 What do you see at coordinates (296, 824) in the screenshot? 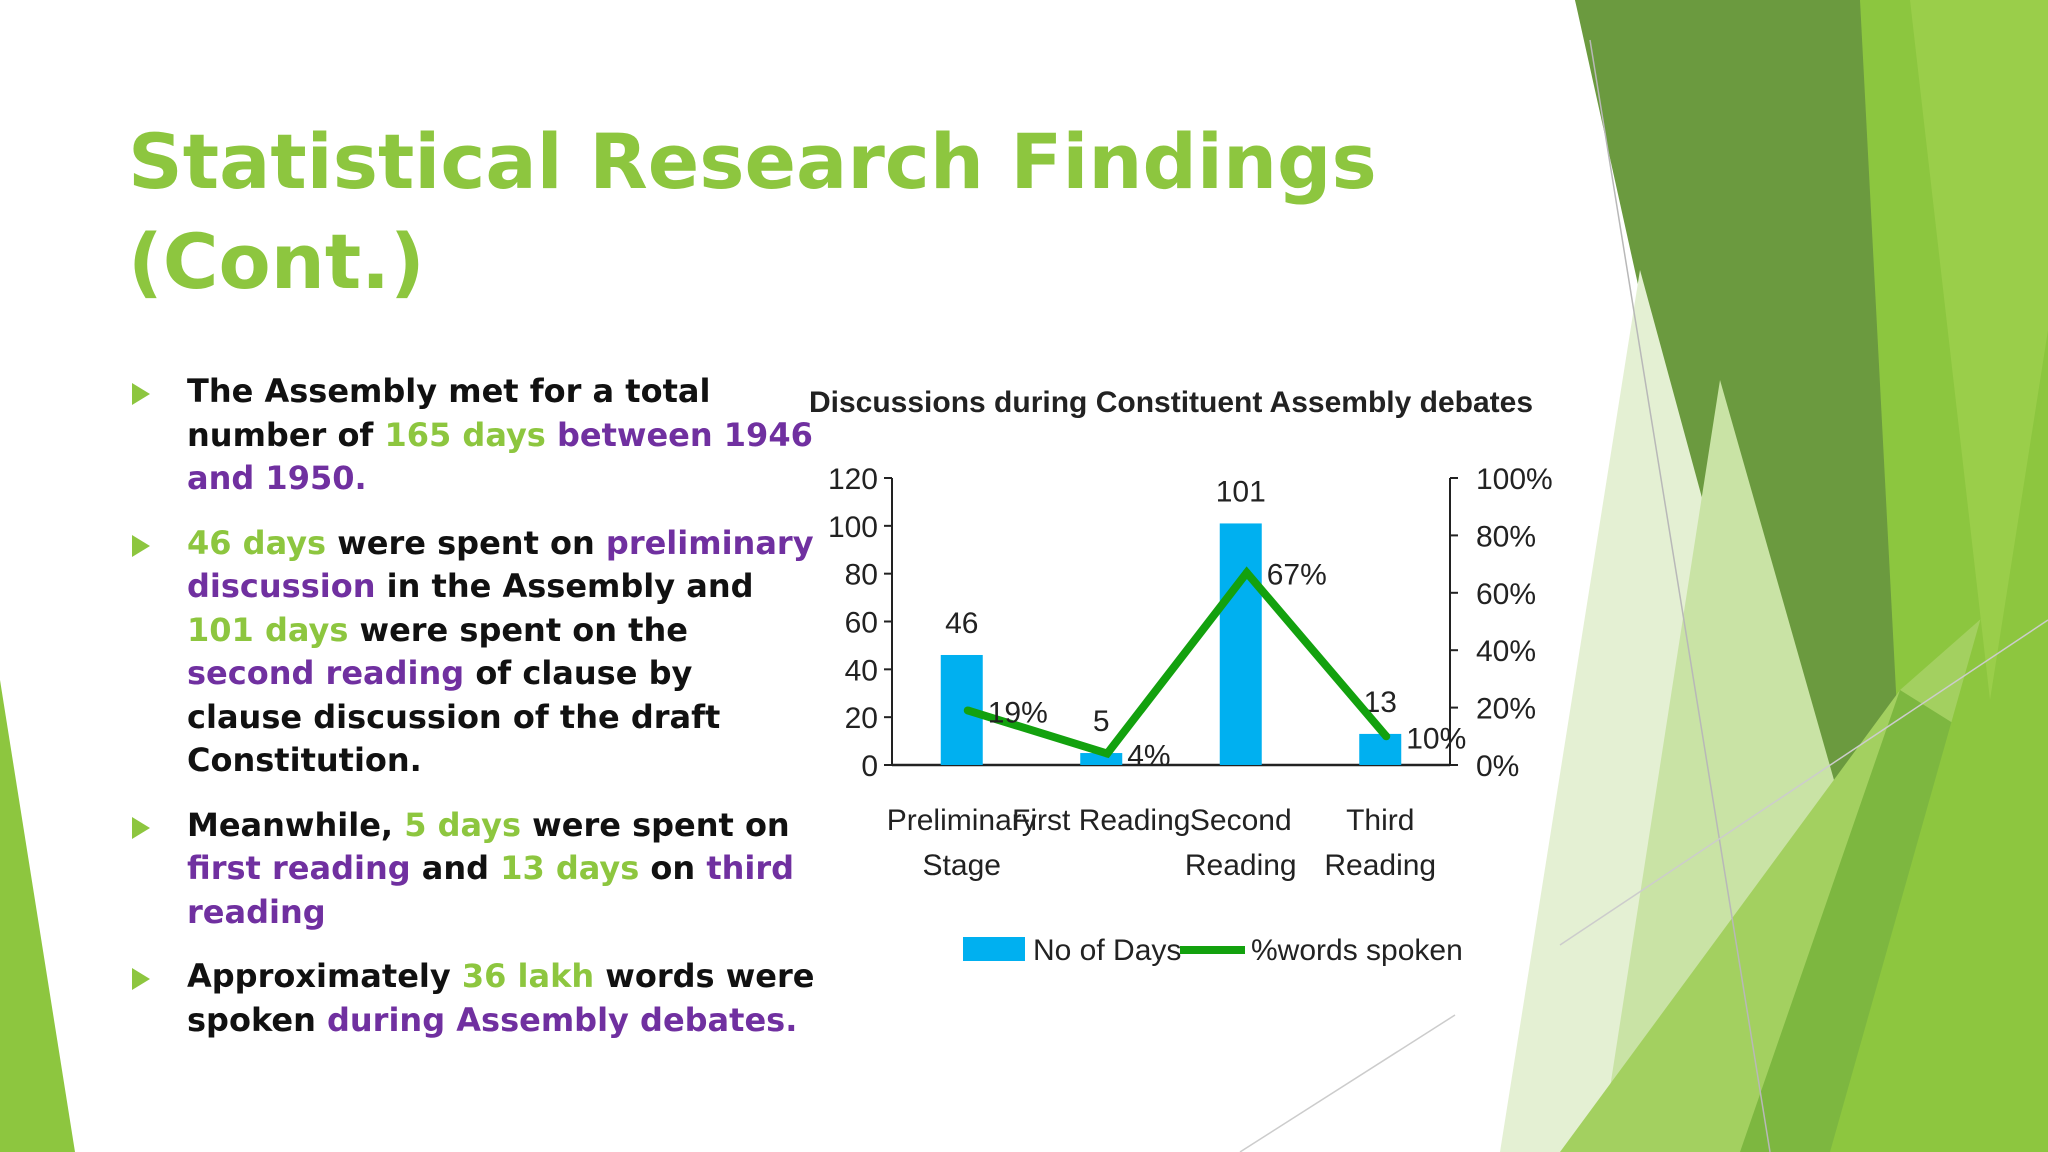
I see `bullet-text-run: Meanwhile,` at bounding box center [296, 824].